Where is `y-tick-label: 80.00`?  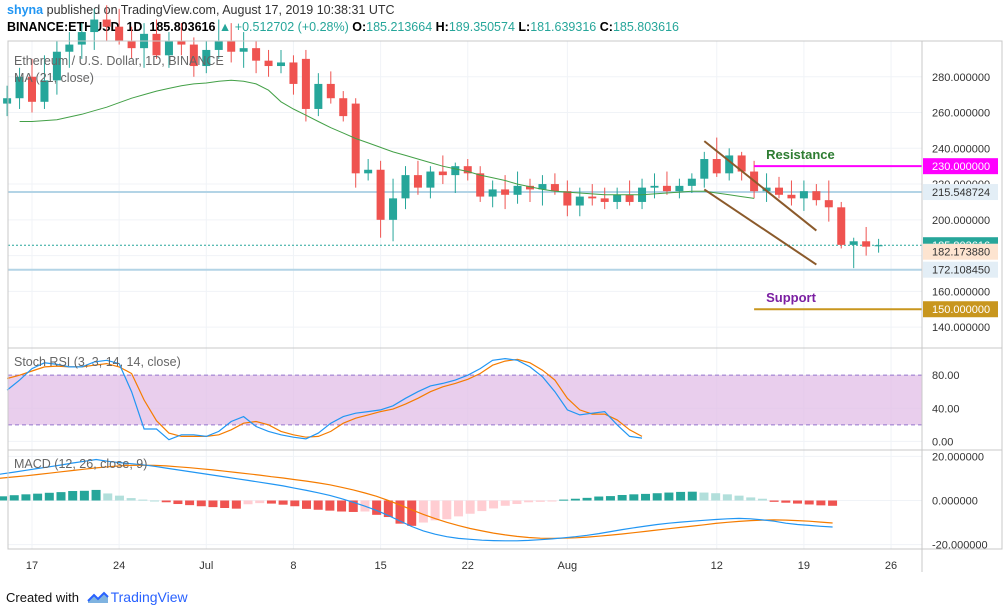 y-tick-label: 80.00 is located at coordinates (946, 376).